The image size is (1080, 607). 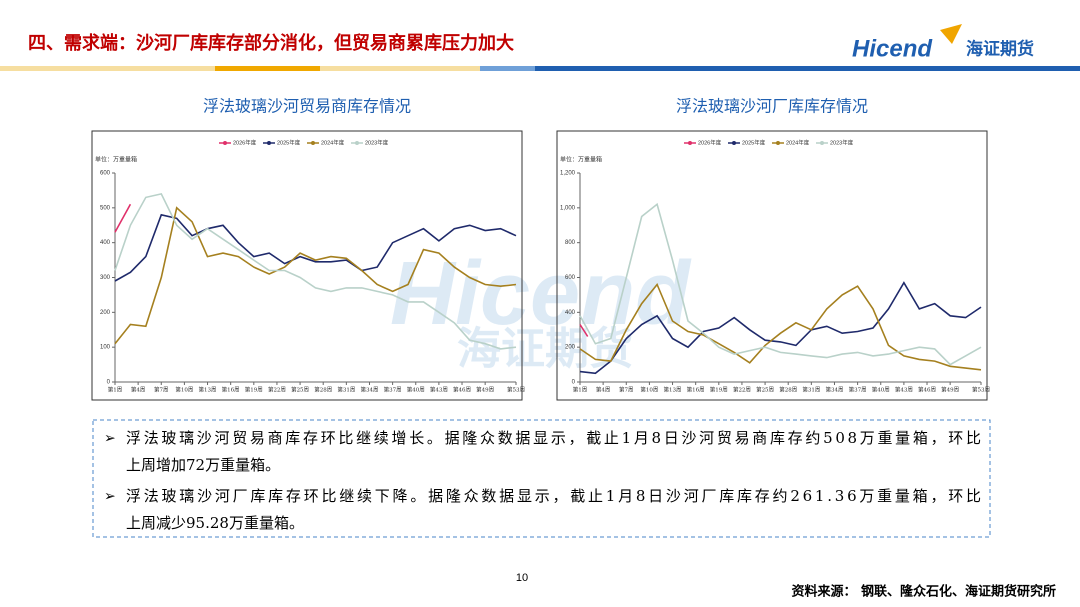 What do you see at coordinates (545, 349) in the screenshot?
I see `watermark-cn: 海证期货` at bounding box center [545, 349].